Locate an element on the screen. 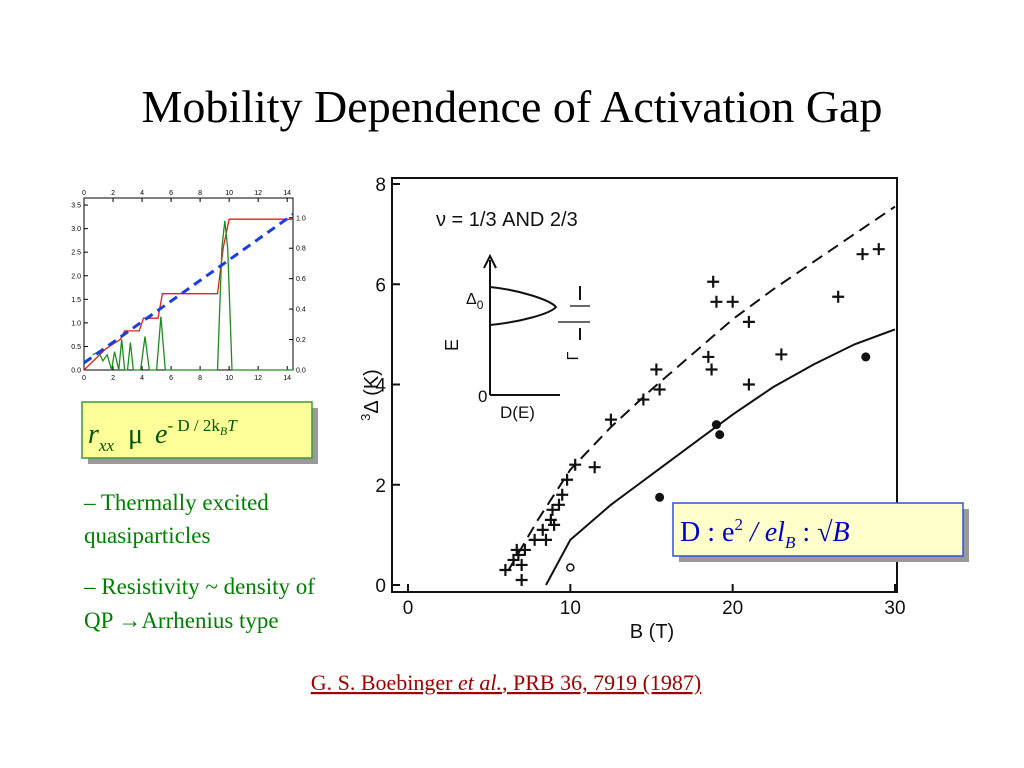  citation-part: G. S. Boebinger is located at coordinates (384, 682).